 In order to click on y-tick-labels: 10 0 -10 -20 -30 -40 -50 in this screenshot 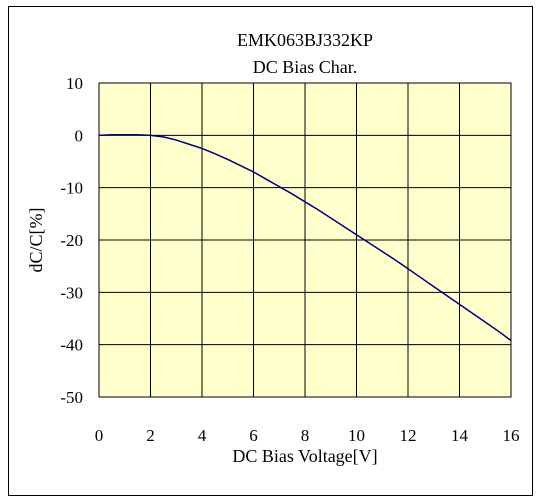, I will do `click(71, 240)`.